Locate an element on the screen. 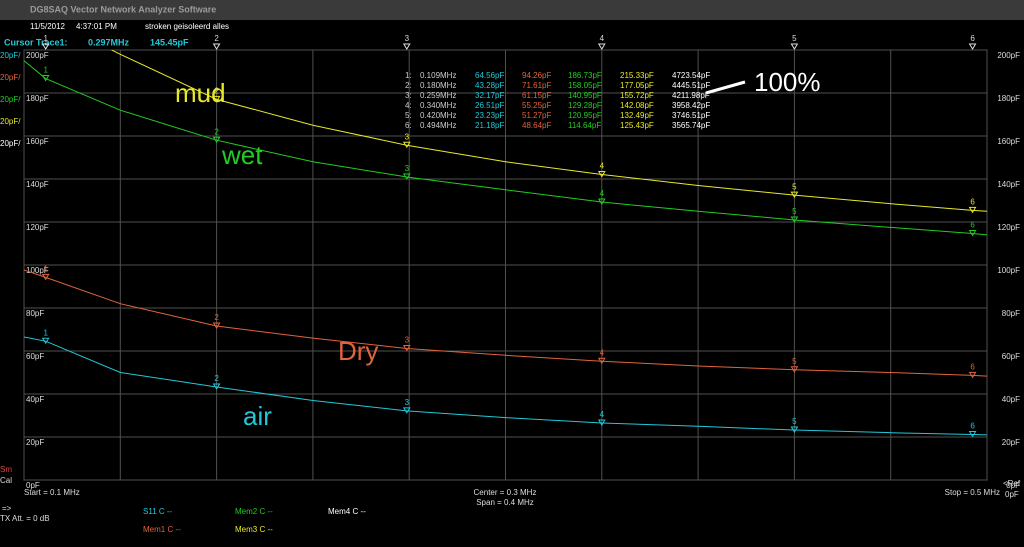 The image size is (1024, 547). marker-table-cell: 1: is located at coordinates (408, 75).